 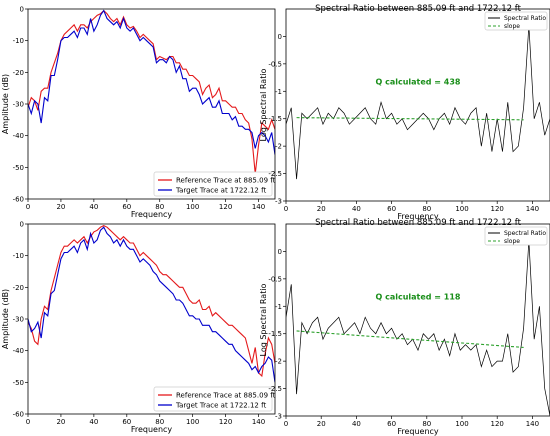 What do you see at coordinates (418, 297) in the screenshot?
I see `q-annotation: Q calculated = 118` at bounding box center [418, 297].